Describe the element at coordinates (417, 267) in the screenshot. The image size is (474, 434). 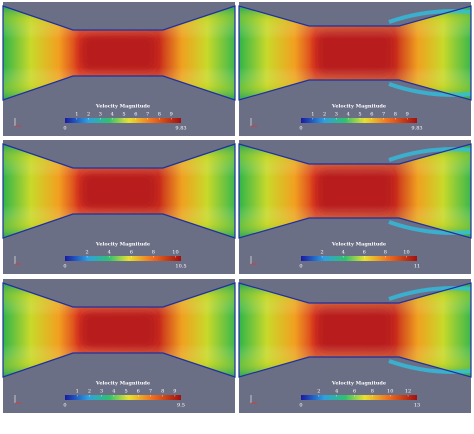
I see `colorbar-max-label: 11` at that location.